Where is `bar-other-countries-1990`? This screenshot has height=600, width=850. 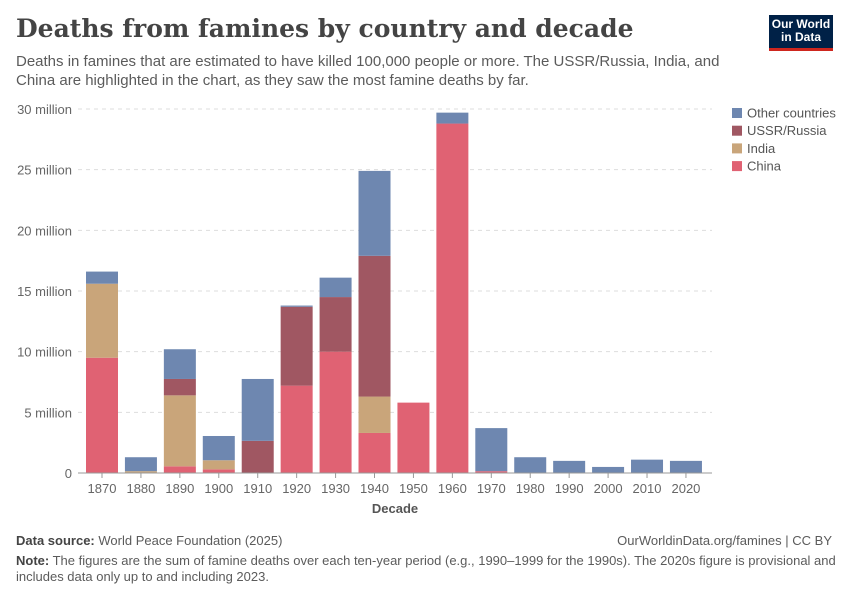
bar-other-countries-1990 is located at coordinates (569, 466).